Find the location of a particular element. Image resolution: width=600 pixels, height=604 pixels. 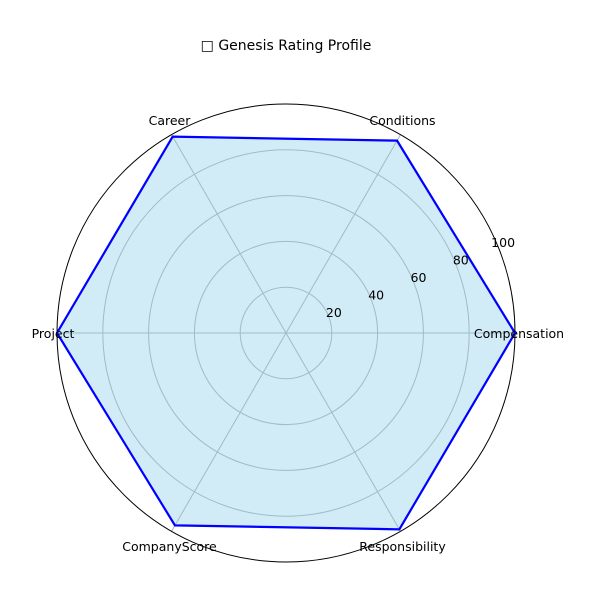

chart-title: □ Genesis Rating Profile is located at coordinates (286, 46).